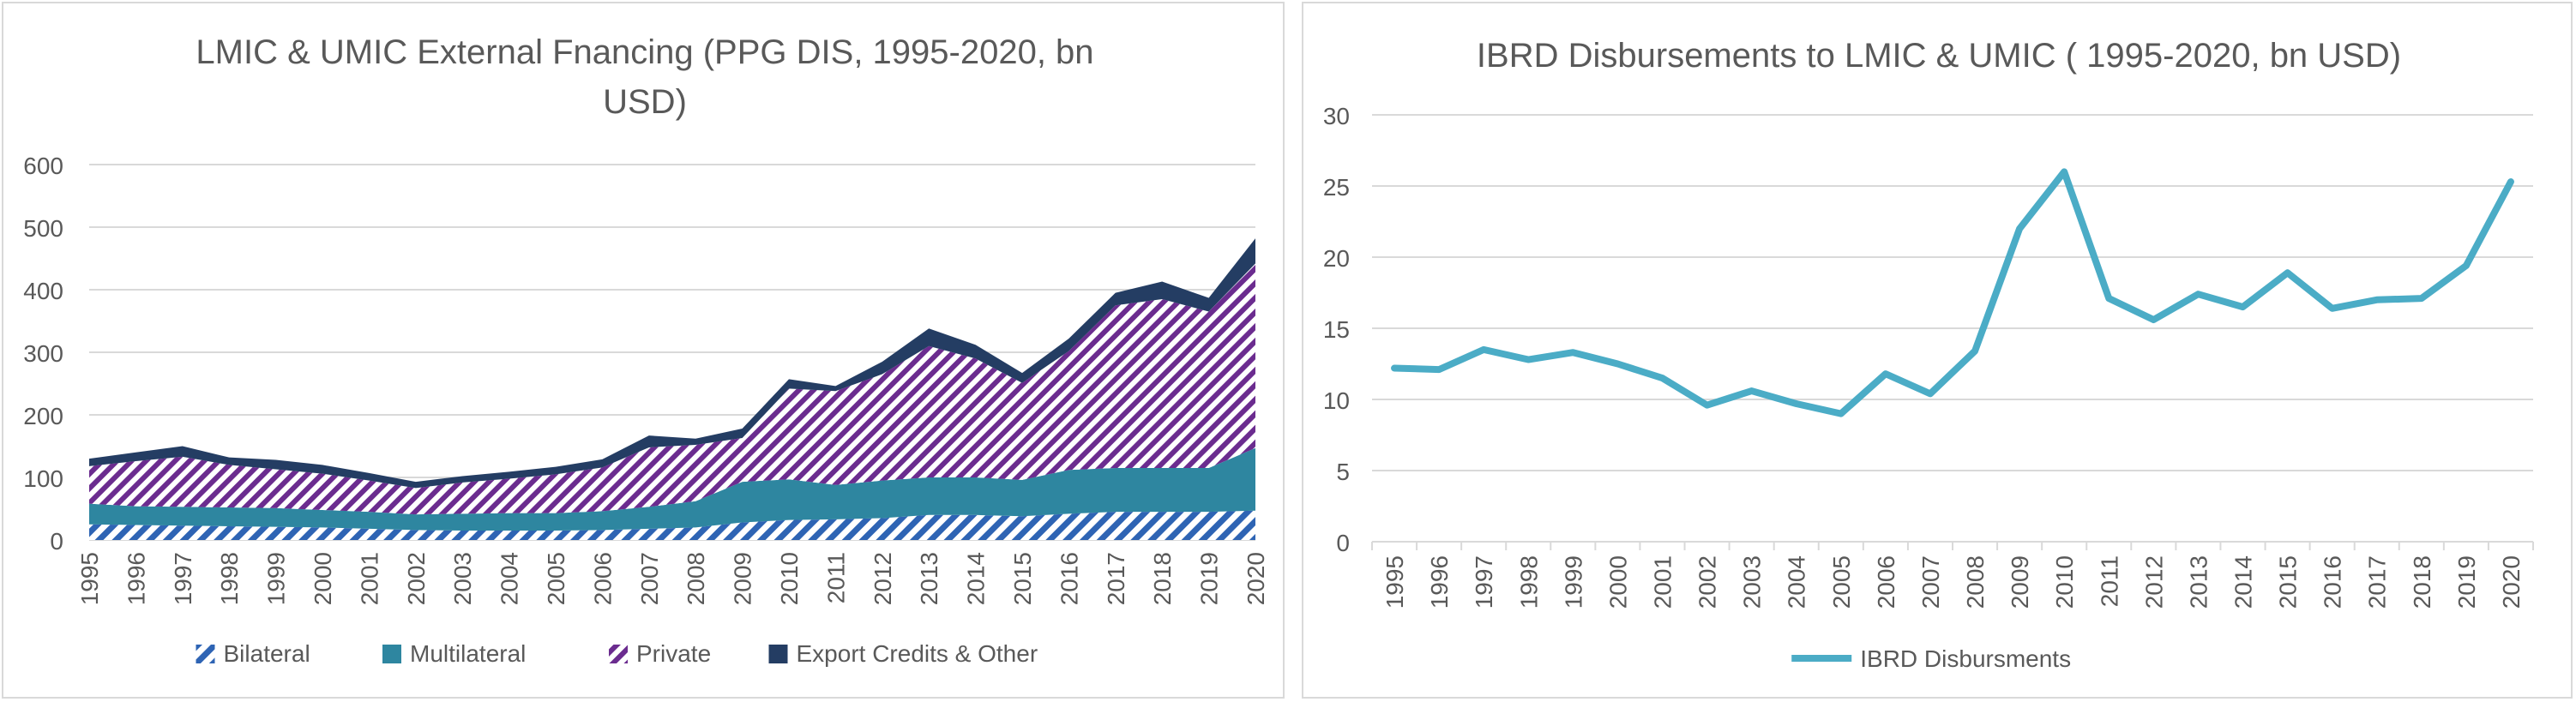 Image resolution: width=2576 pixels, height=702 pixels. What do you see at coordinates (391, 654) in the screenshot?
I see `legend-swatch-multilateral` at bounding box center [391, 654].